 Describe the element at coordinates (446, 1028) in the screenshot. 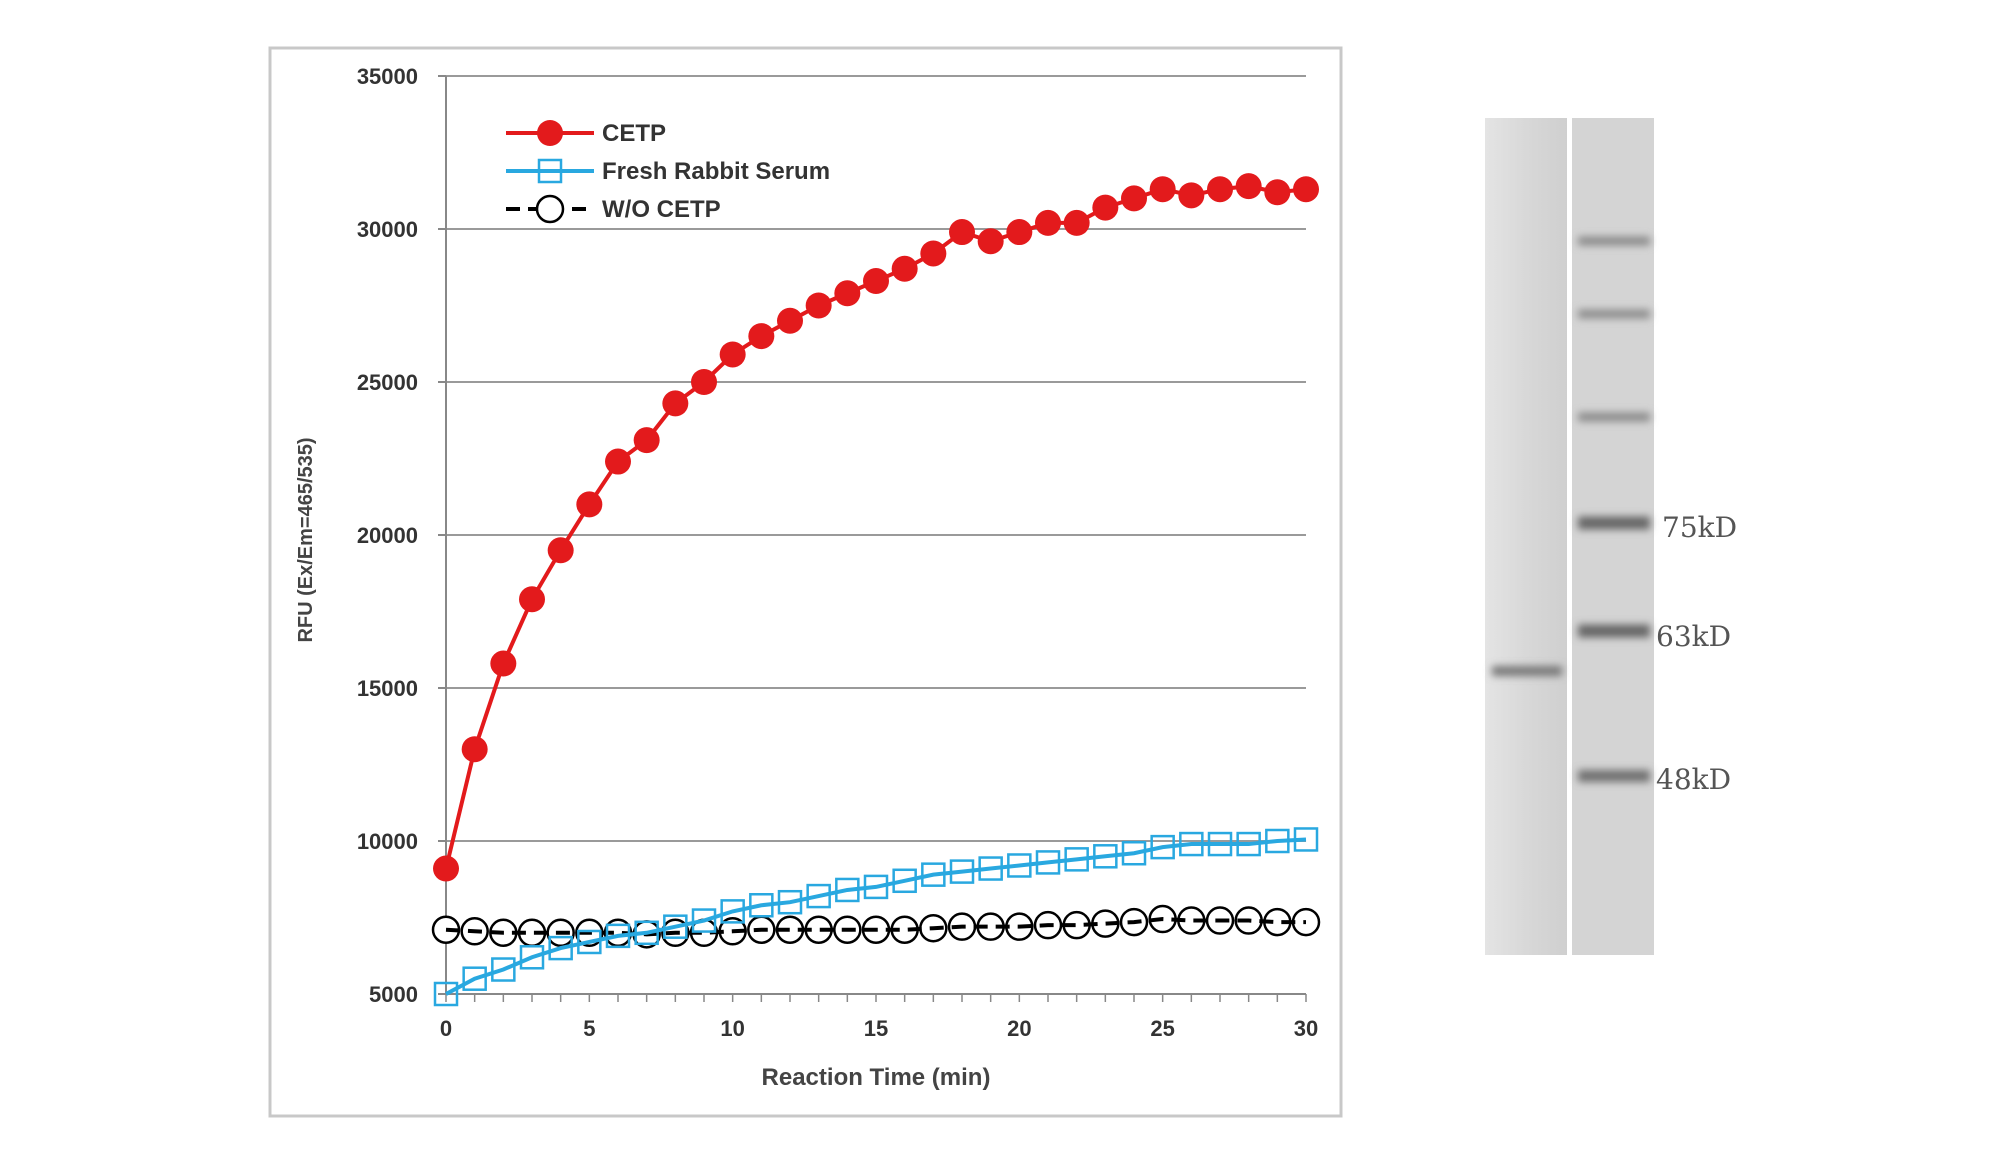

I see `x-tick-label: 0` at that location.